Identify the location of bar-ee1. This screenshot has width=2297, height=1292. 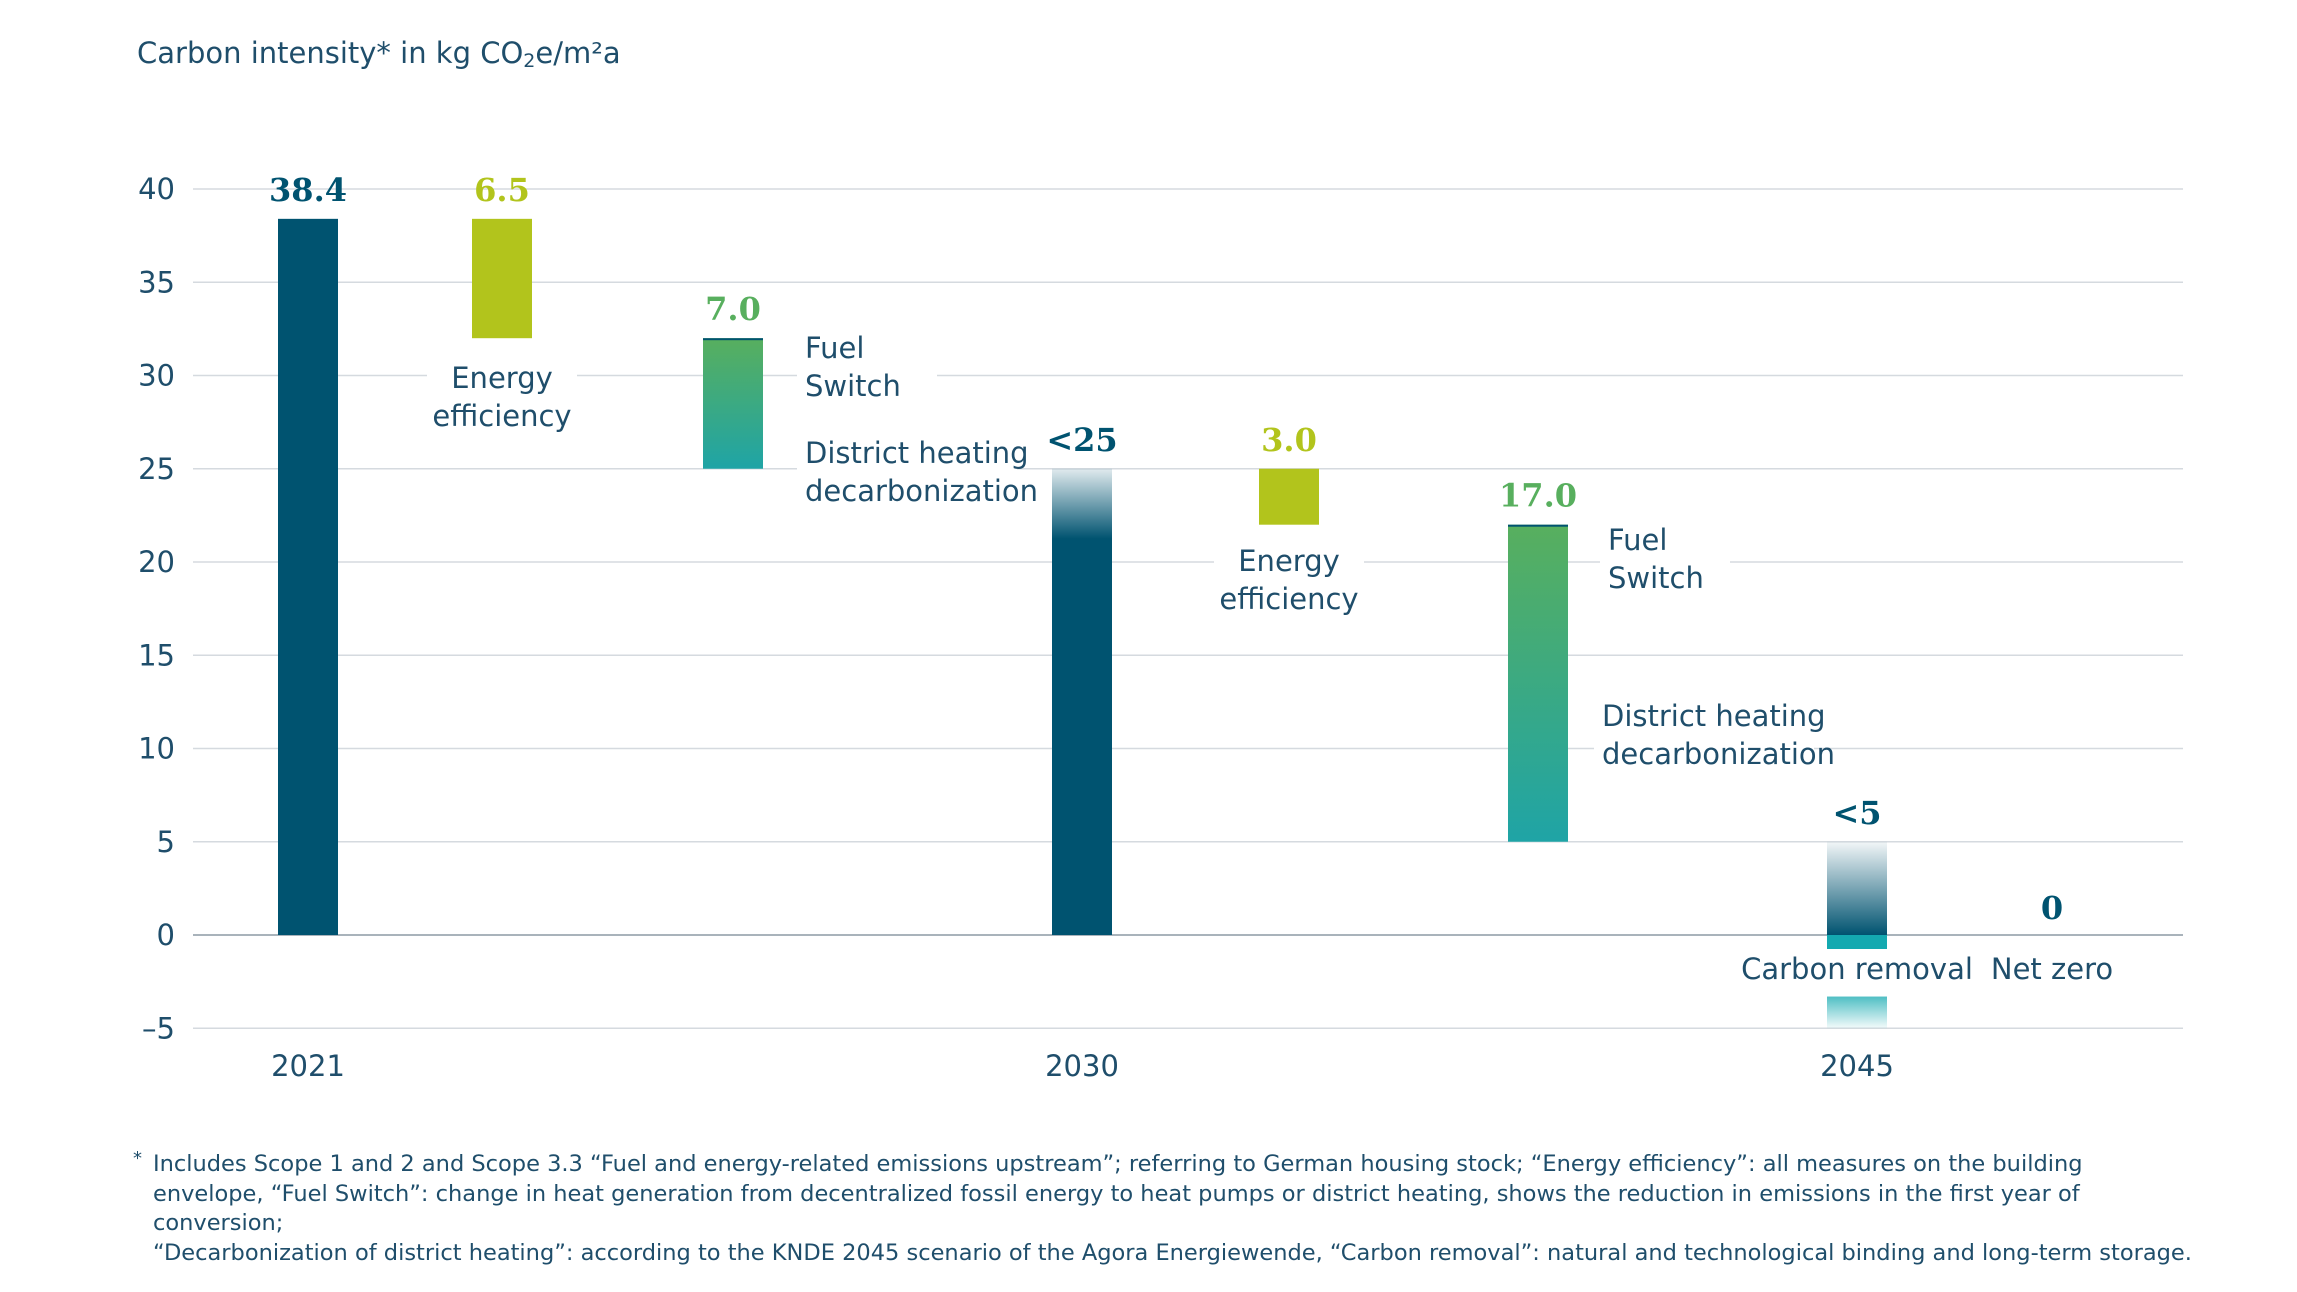
(502, 278).